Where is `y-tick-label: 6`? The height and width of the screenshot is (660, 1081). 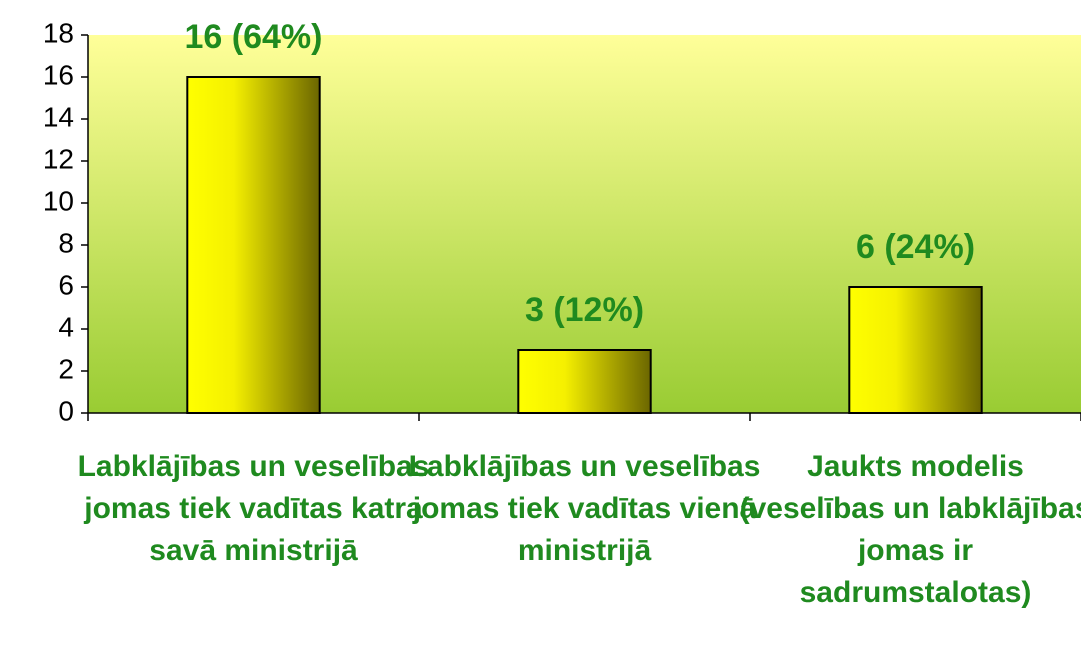 y-tick-label: 6 is located at coordinates (66, 284).